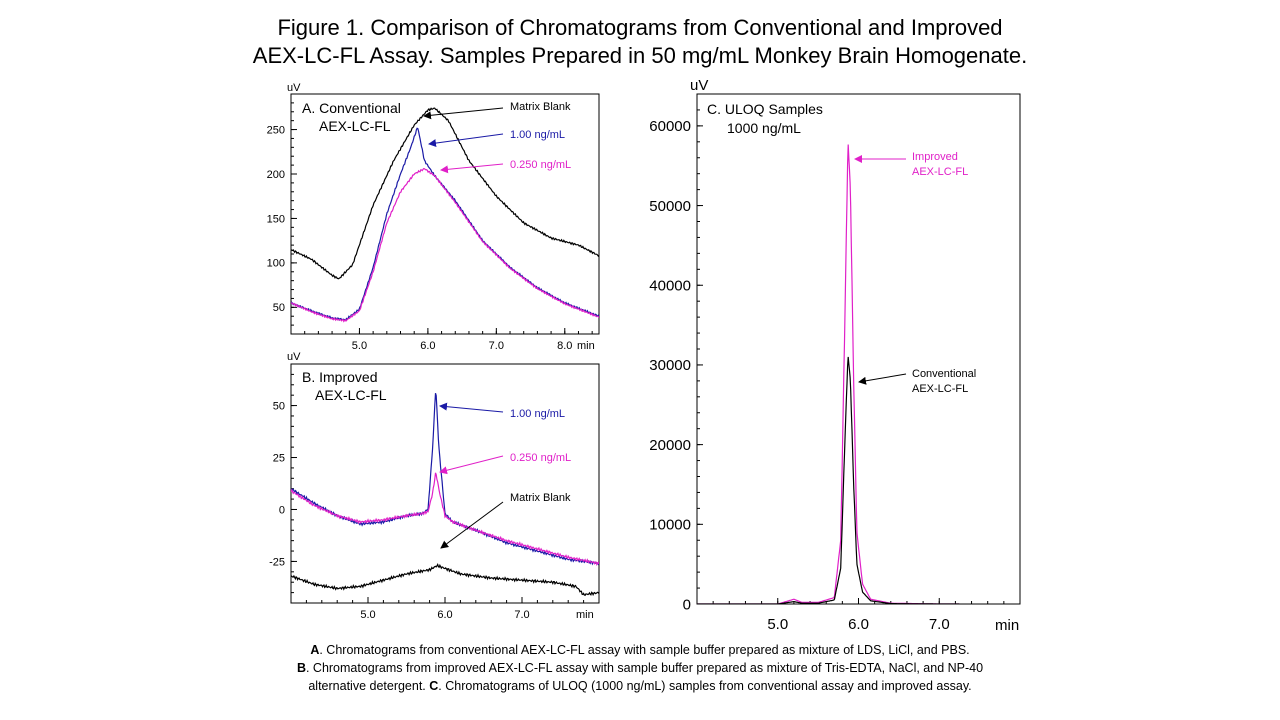 The image size is (1280, 720). What do you see at coordinates (537, 414) in the screenshot?
I see `panel-b-annot-1ng: 1.00 ng/mL` at bounding box center [537, 414].